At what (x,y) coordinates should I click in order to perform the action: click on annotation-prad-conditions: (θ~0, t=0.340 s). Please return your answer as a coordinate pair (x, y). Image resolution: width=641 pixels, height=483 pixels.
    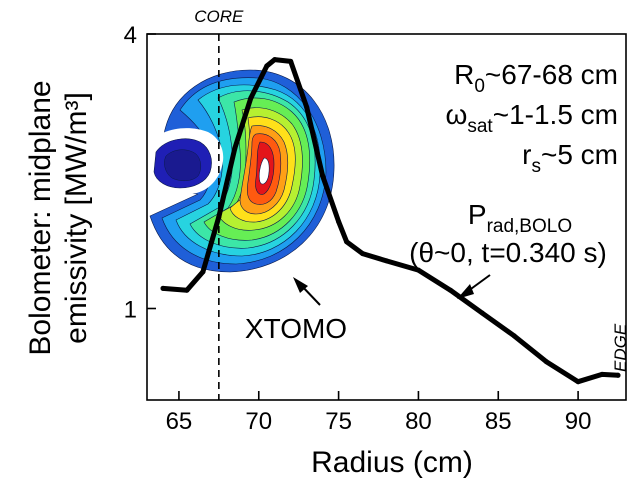
    Looking at the image, I should click on (508, 252).